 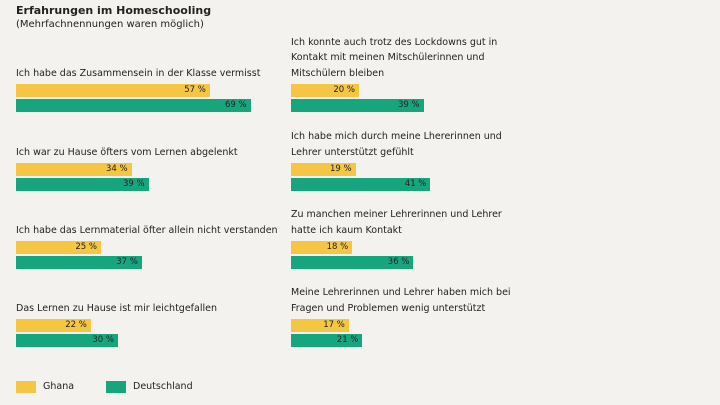 I want to click on value-label: 36 %, so click(x=398, y=262).